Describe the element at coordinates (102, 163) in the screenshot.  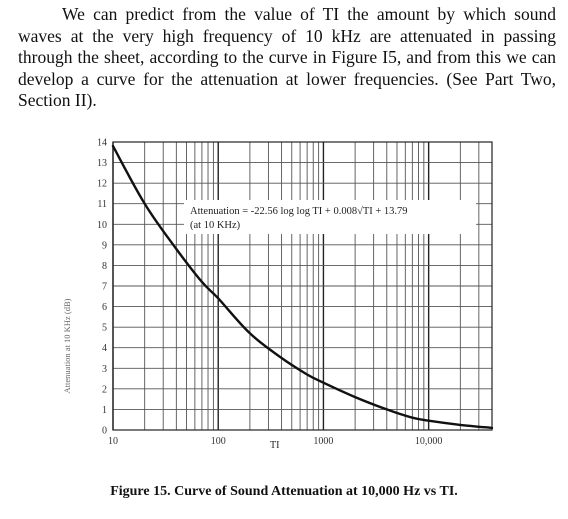
I see `y-tick-label: 13` at that location.